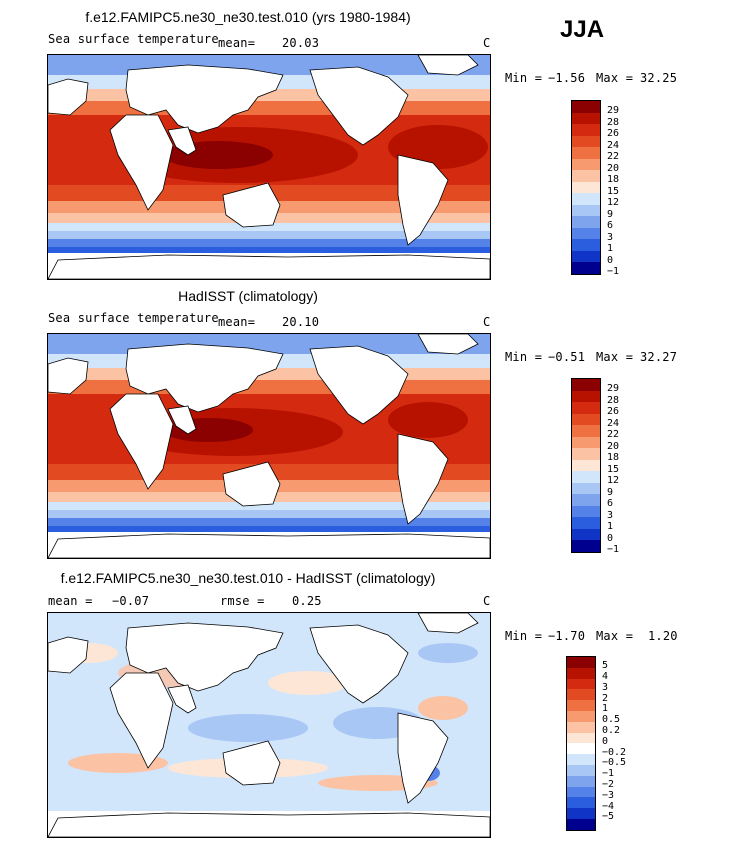 The width and height of the screenshot is (733, 842). Describe the element at coordinates (611, 730) in the screenshot. I see `colorbar-tick-label: 0.2` at that location.